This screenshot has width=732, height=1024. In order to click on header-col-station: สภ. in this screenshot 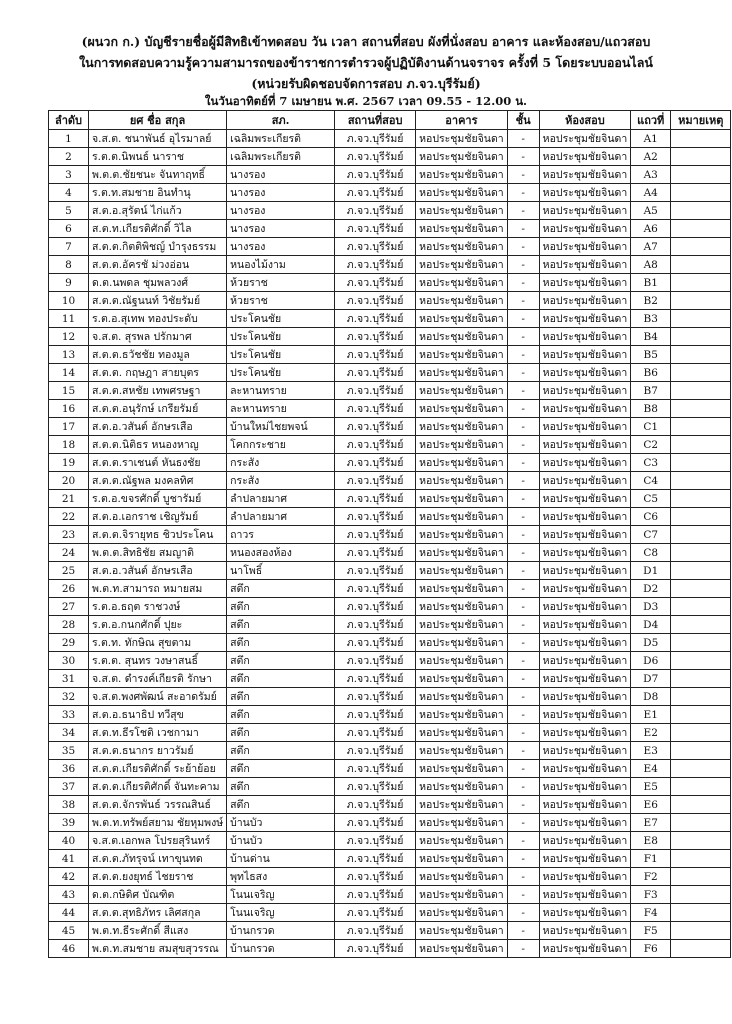, I will do `click(281, 120)`.